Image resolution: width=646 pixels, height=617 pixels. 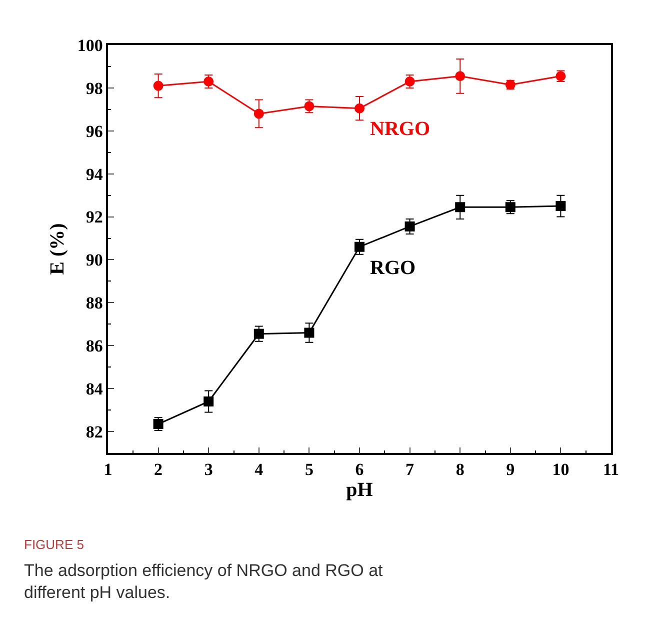 I want to click on text: The adsorption efficiency of NRGO and RGO at different pH values., so click(x=204, y=581).